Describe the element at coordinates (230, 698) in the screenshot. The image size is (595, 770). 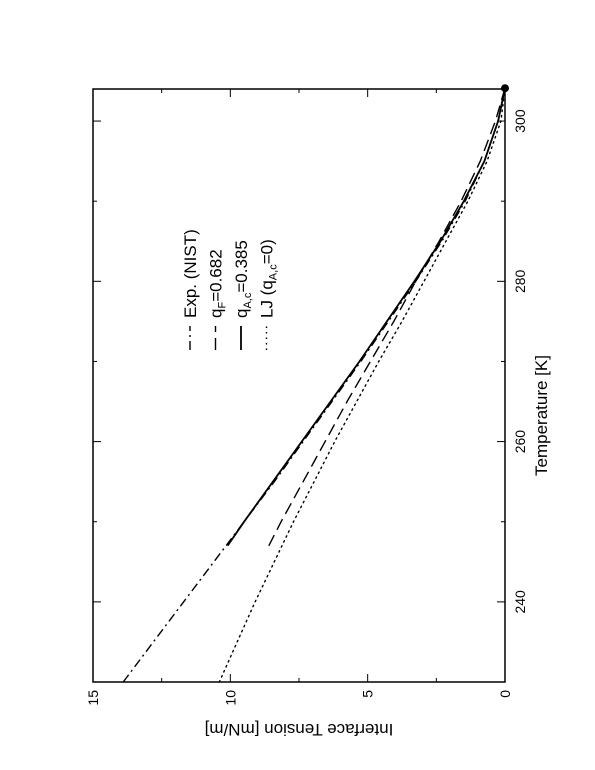
I see `y-tick-label: 10` at that location.